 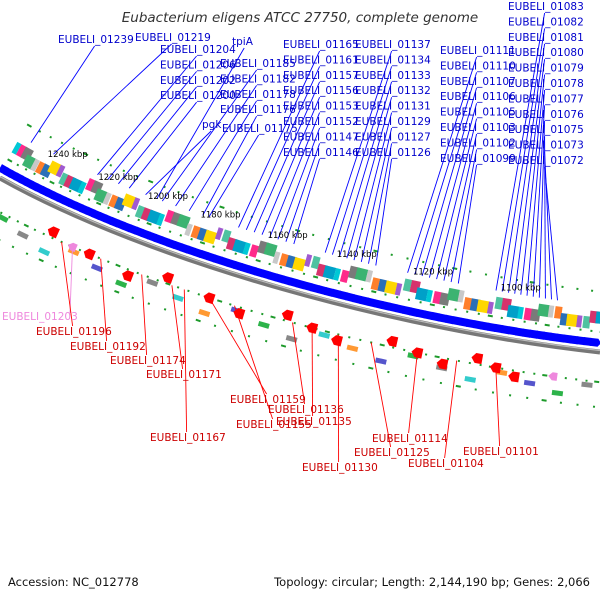 What do you see at coordinates (546, 38) in the screenshot?
I see `forward-gene-label: EUBELI_01081` at bounding box center [546, 38].